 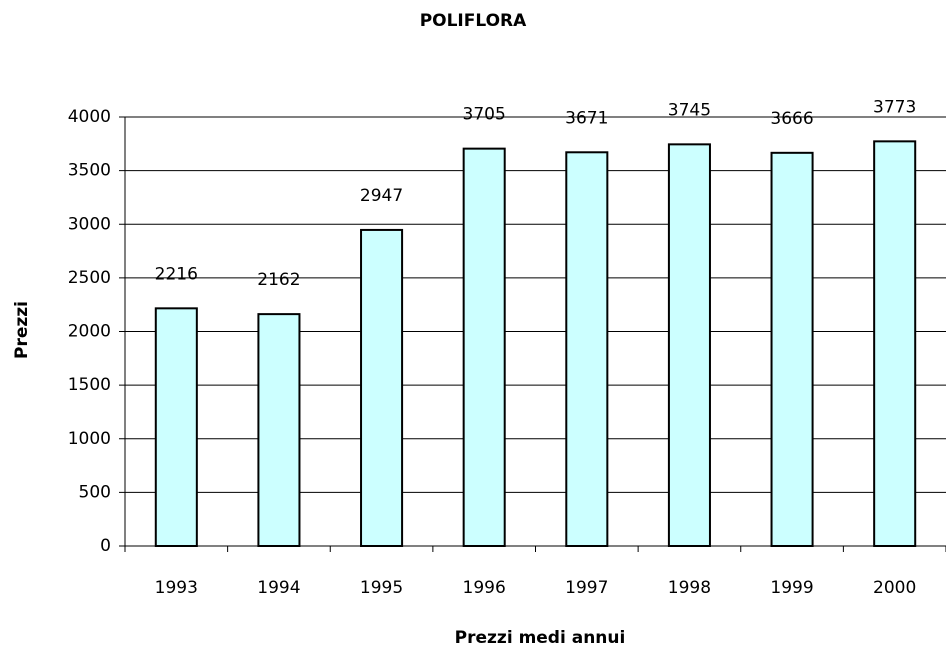 I want to click on data-label: 3773, so click(x=894, y=107).